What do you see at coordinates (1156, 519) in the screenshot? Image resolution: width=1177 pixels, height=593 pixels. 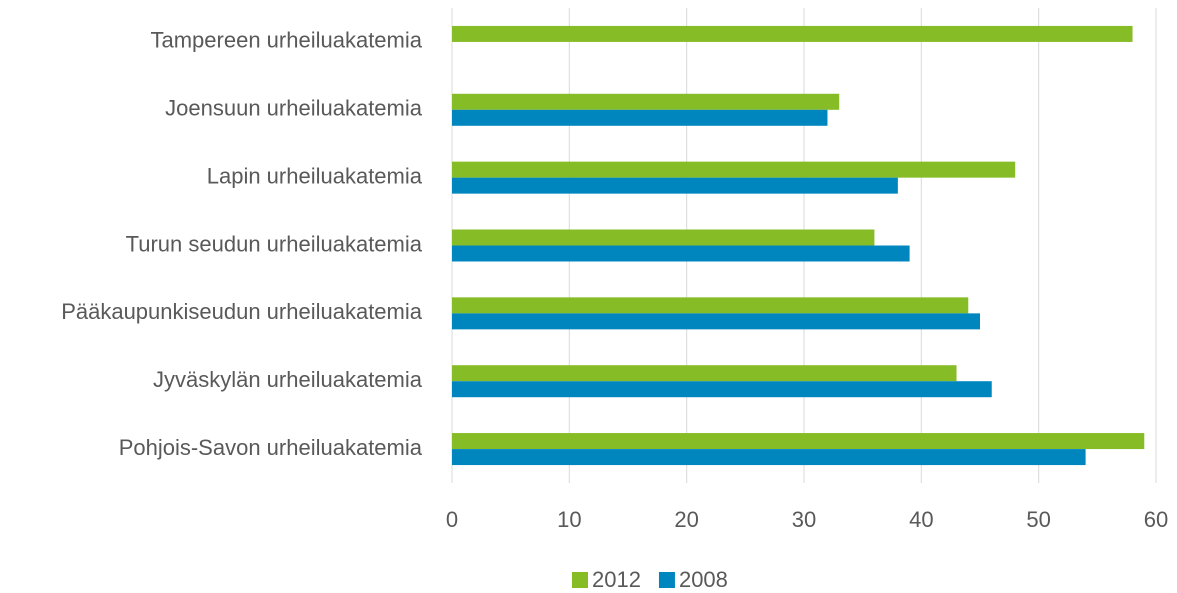 I see `x-tick-label: 60` at bounding box center [1156, 519].